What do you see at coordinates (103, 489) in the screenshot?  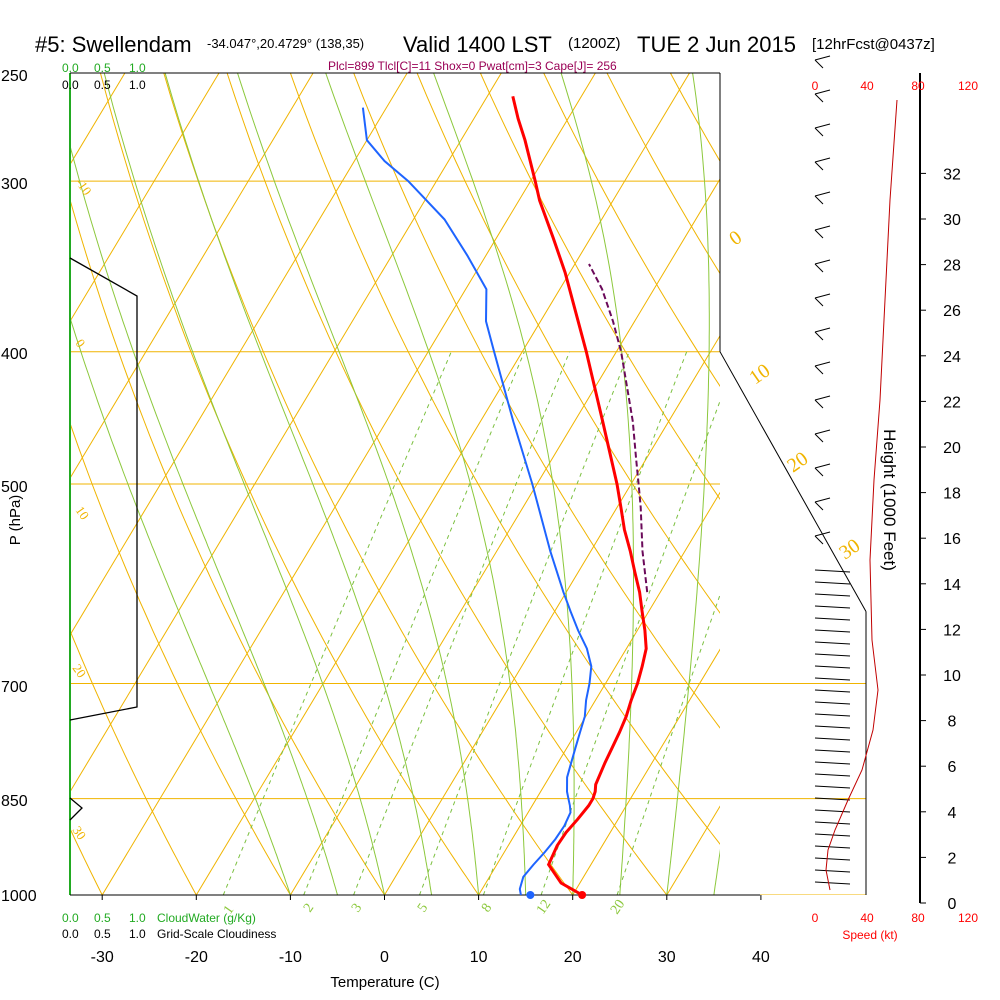 I see `cloudiness-profile` at bounding box center [103, 489].